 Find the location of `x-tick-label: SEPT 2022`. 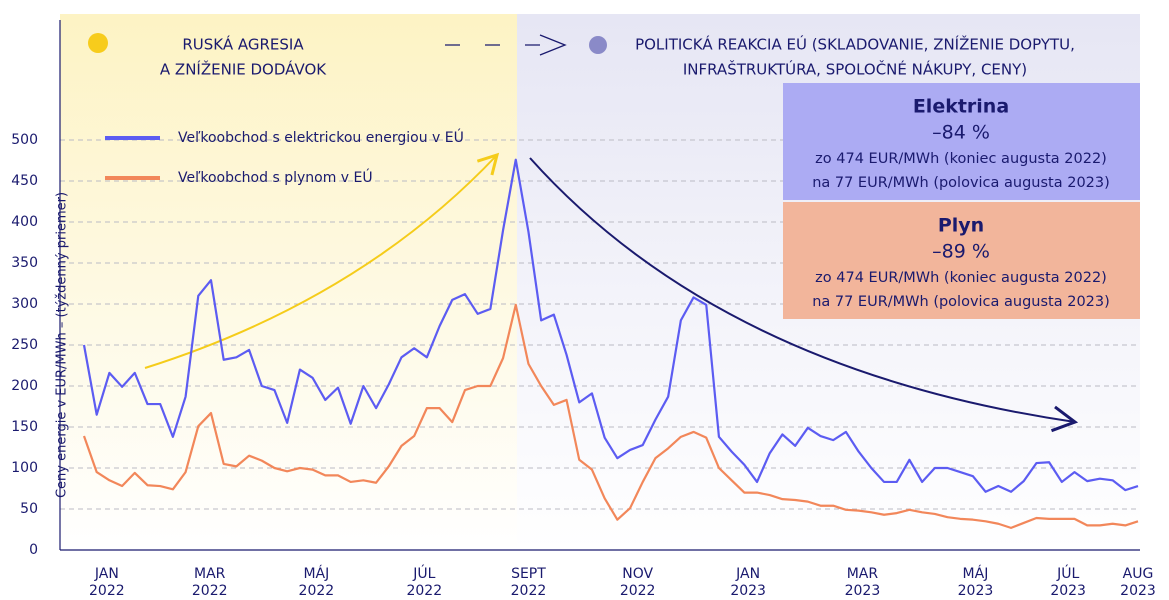

x-tick-label: SEPT 2022 is located at coordinates (528, 582).